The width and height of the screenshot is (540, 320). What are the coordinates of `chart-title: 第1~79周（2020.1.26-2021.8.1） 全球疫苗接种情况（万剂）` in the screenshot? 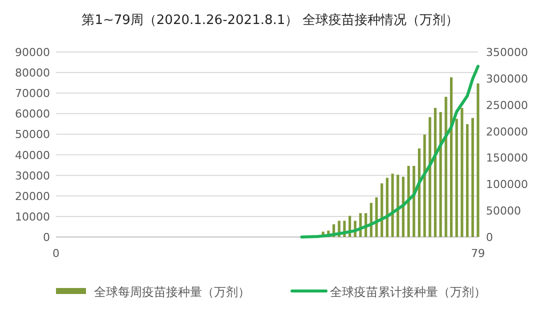 It's located at (270, 20).